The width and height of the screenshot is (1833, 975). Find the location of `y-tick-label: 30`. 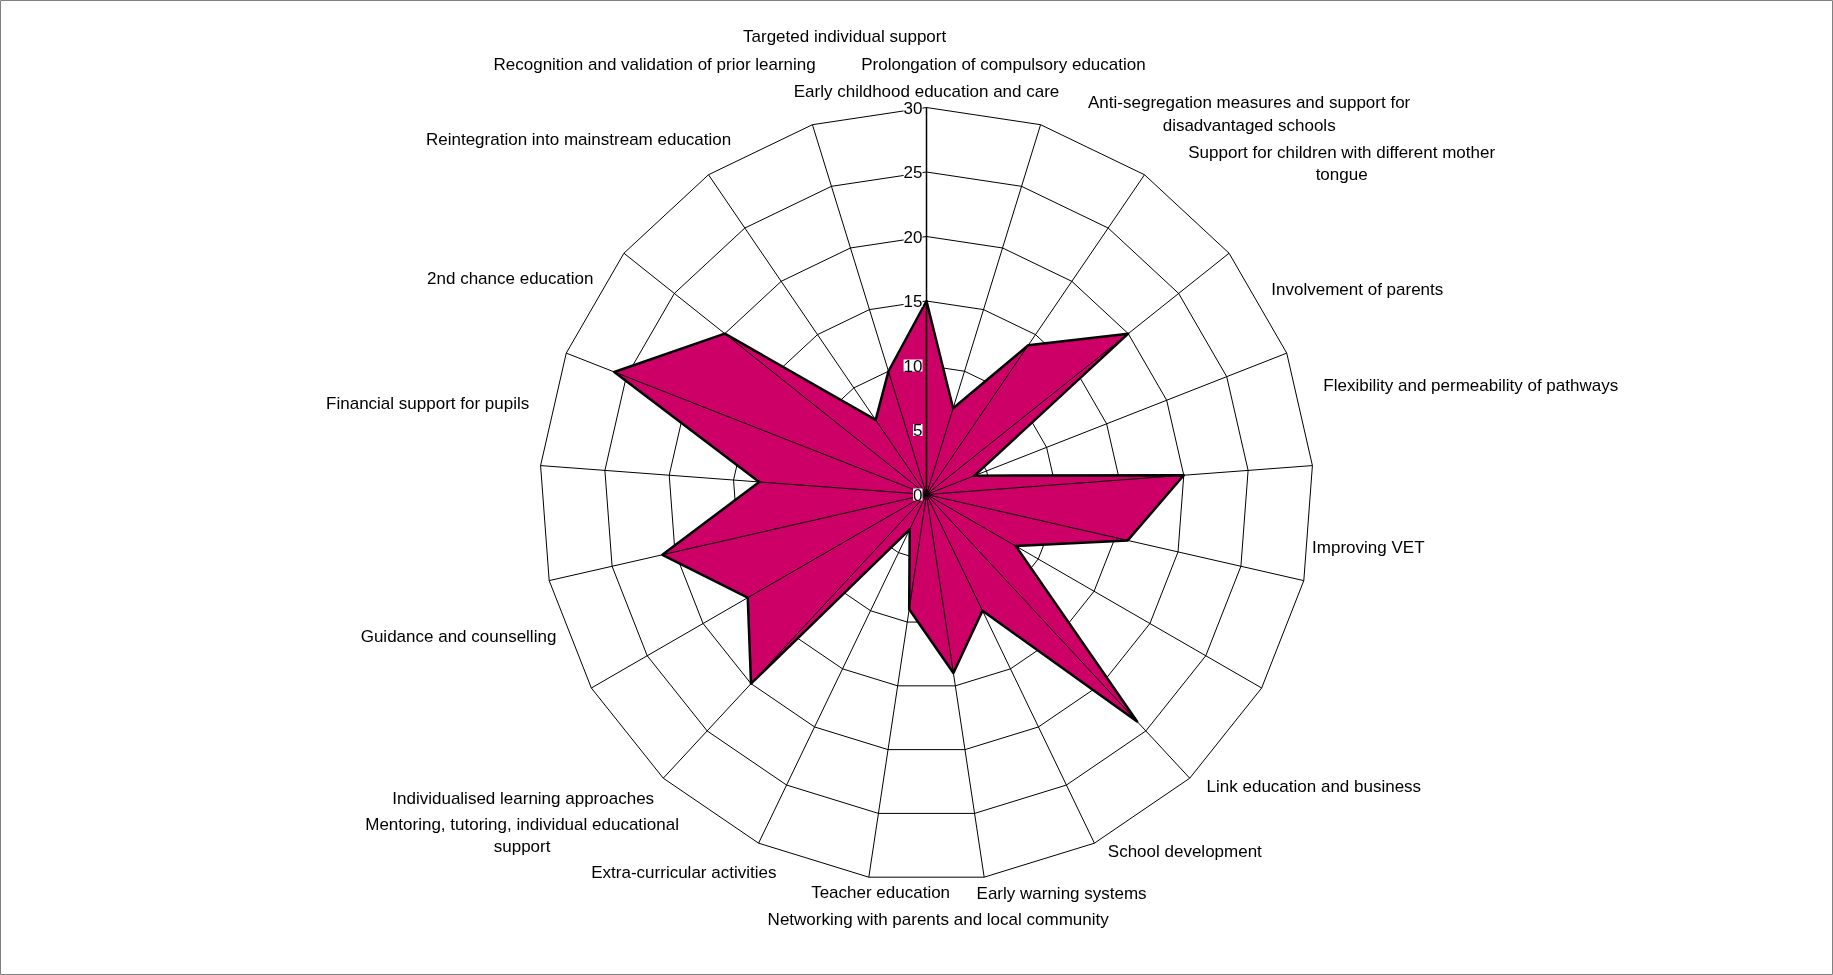

y-tick-label: 30 is located at coordinates (913, 108).